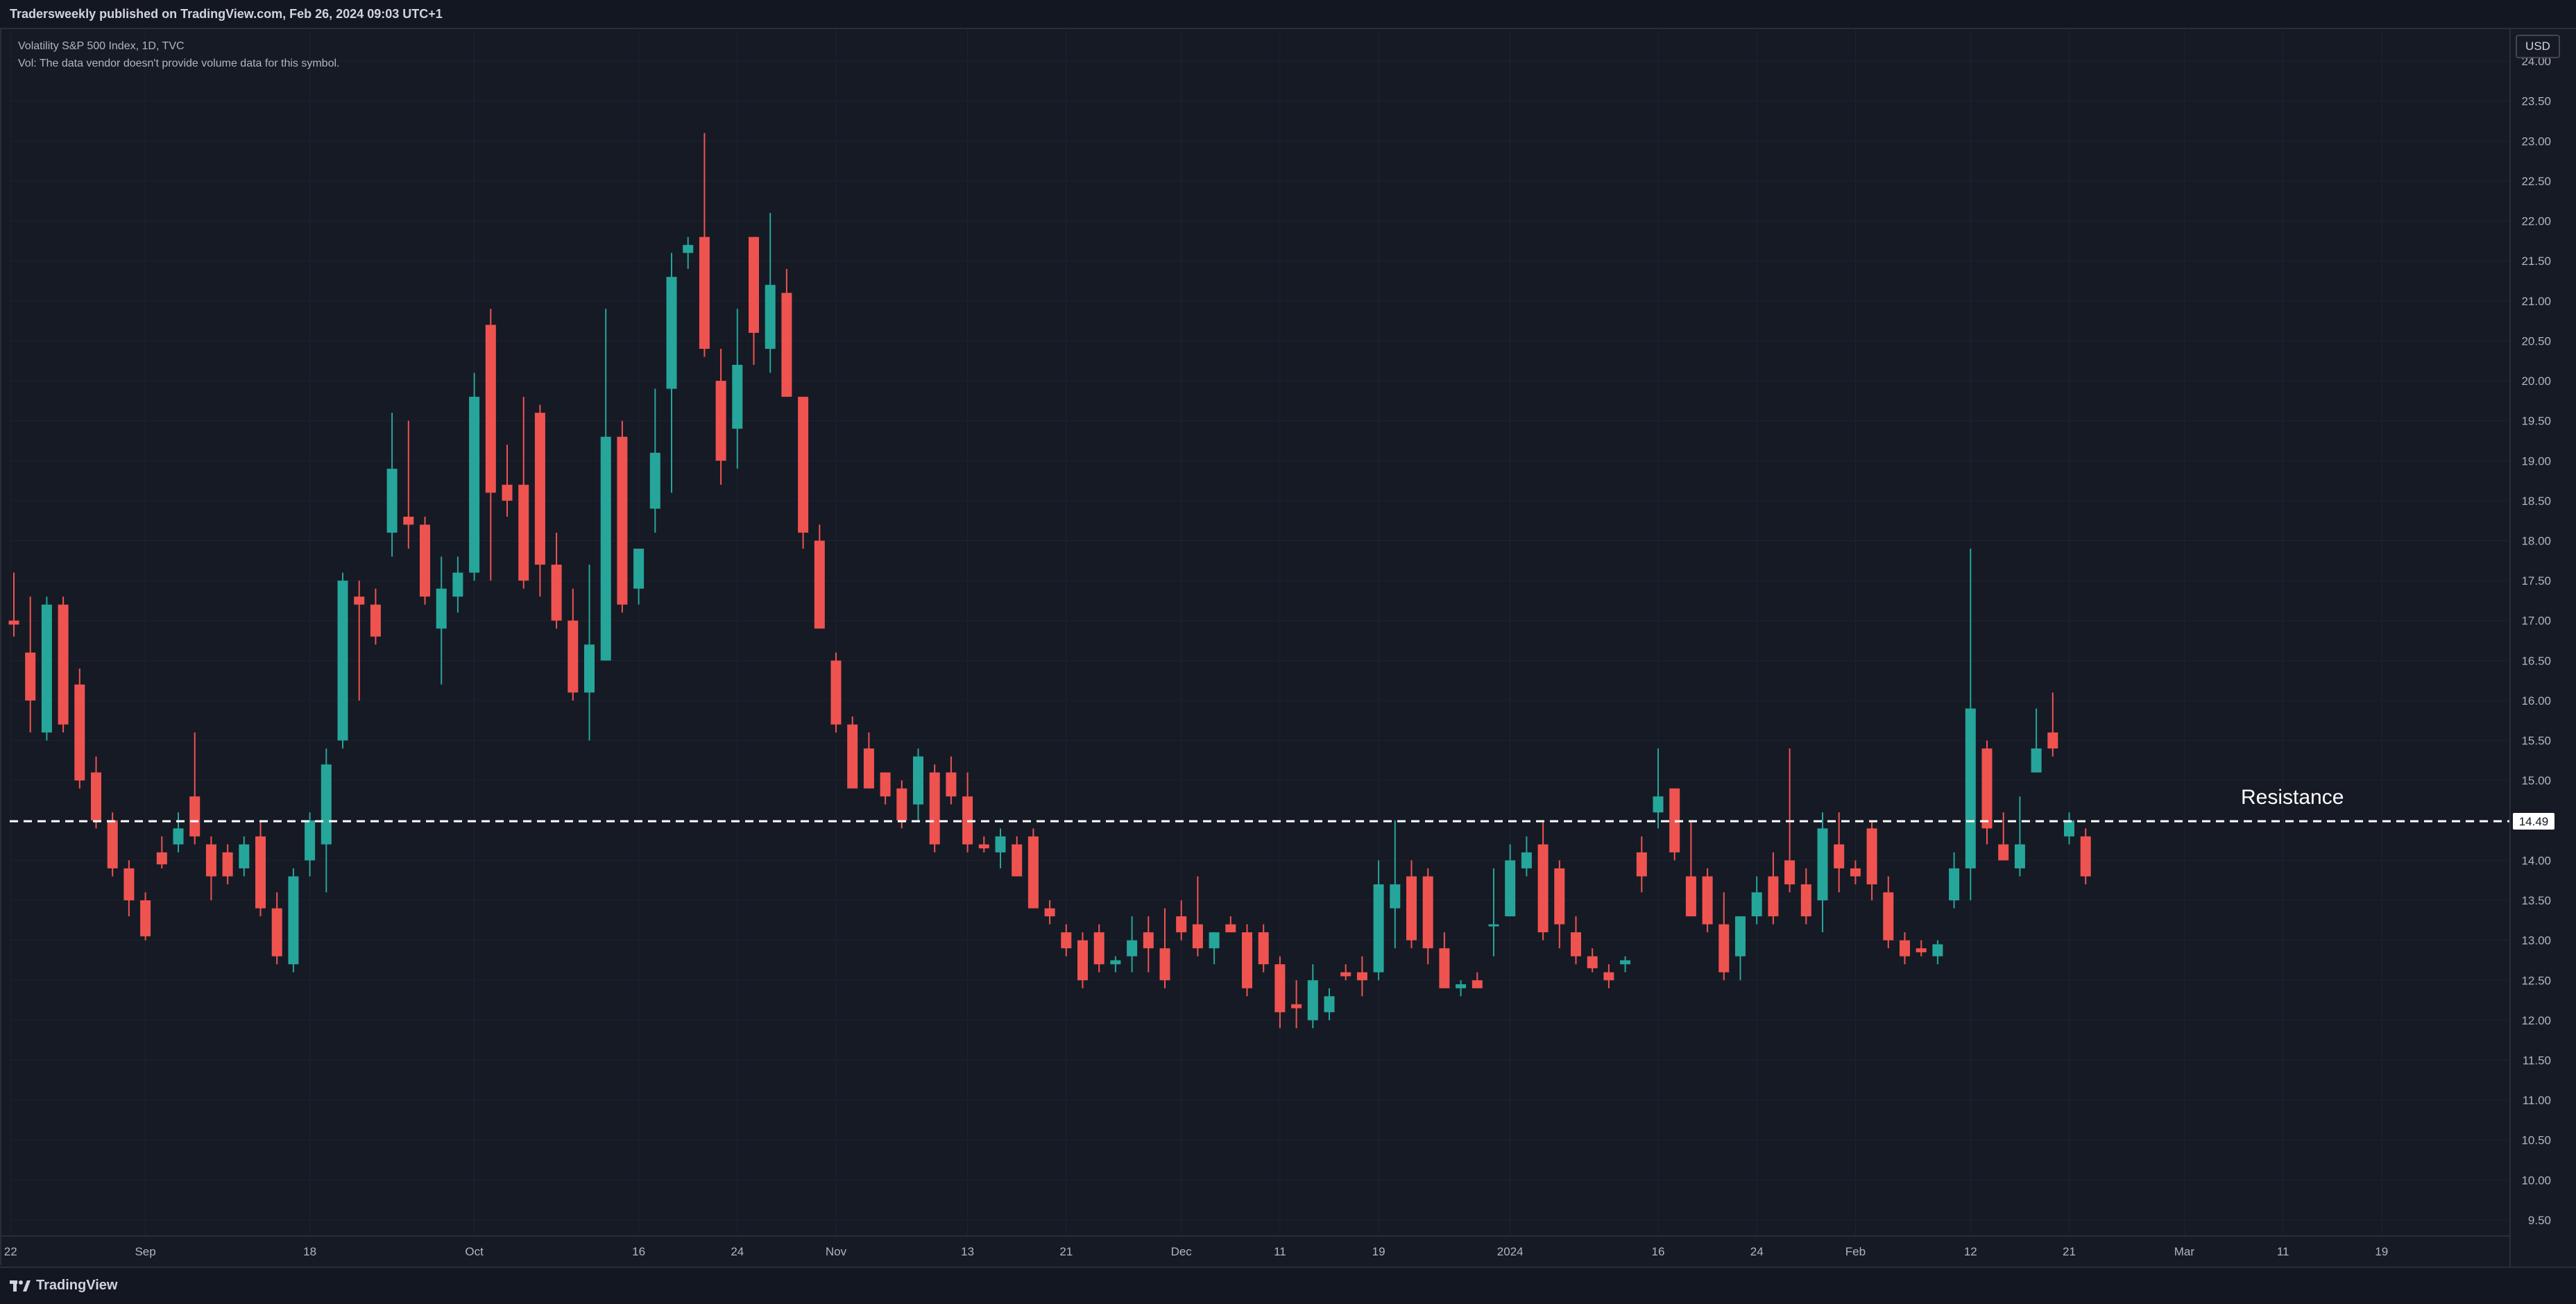 This screenshot has height=1304, width=2576. I want to click on y-tick-label: 9.50, so click(2539, 1220).